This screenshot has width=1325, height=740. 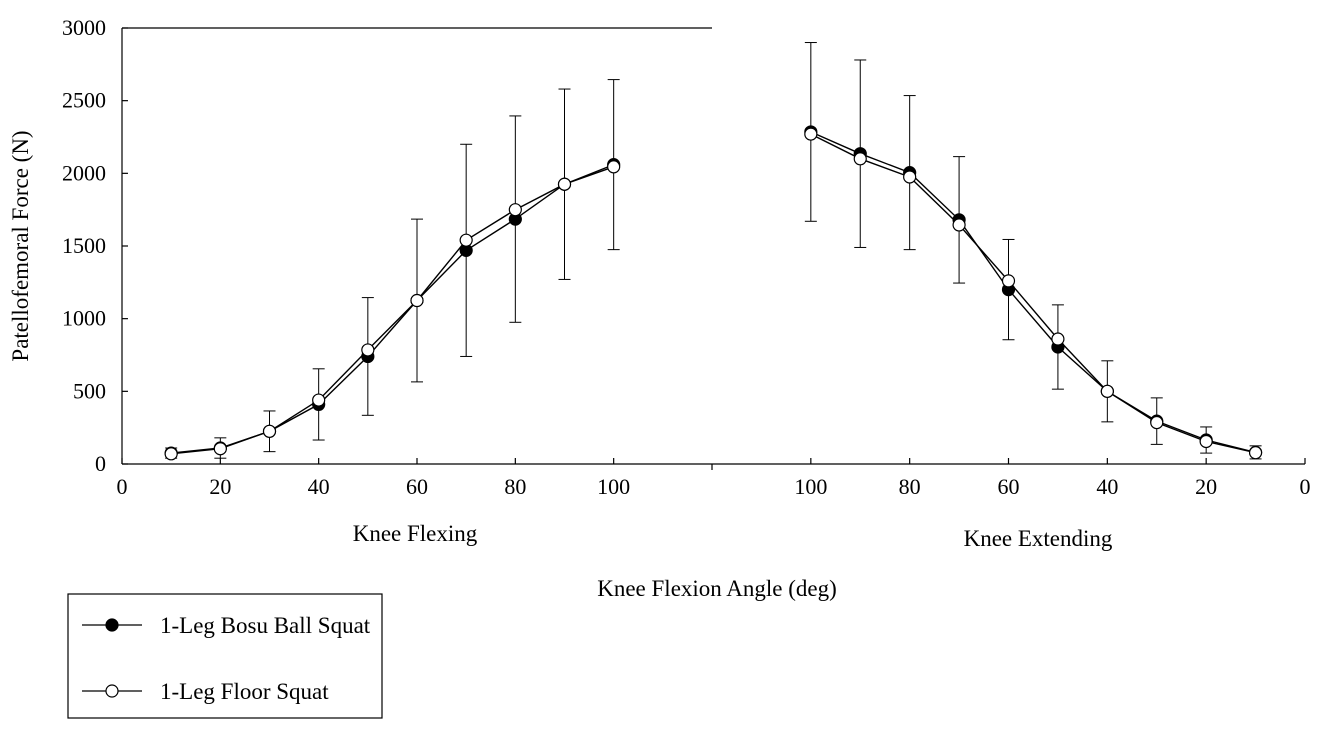 I want to click on legend-label-bosu: 1-Leg Bosu Ball Squat, so click(x=265, y=625).